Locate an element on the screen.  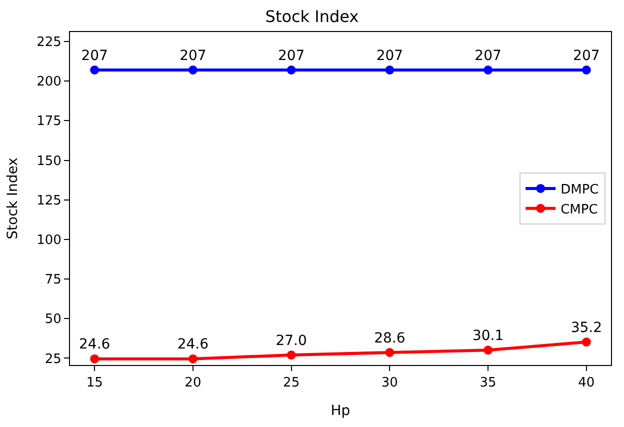
y-tick-label: 125 is located at coordinates (49, 200).